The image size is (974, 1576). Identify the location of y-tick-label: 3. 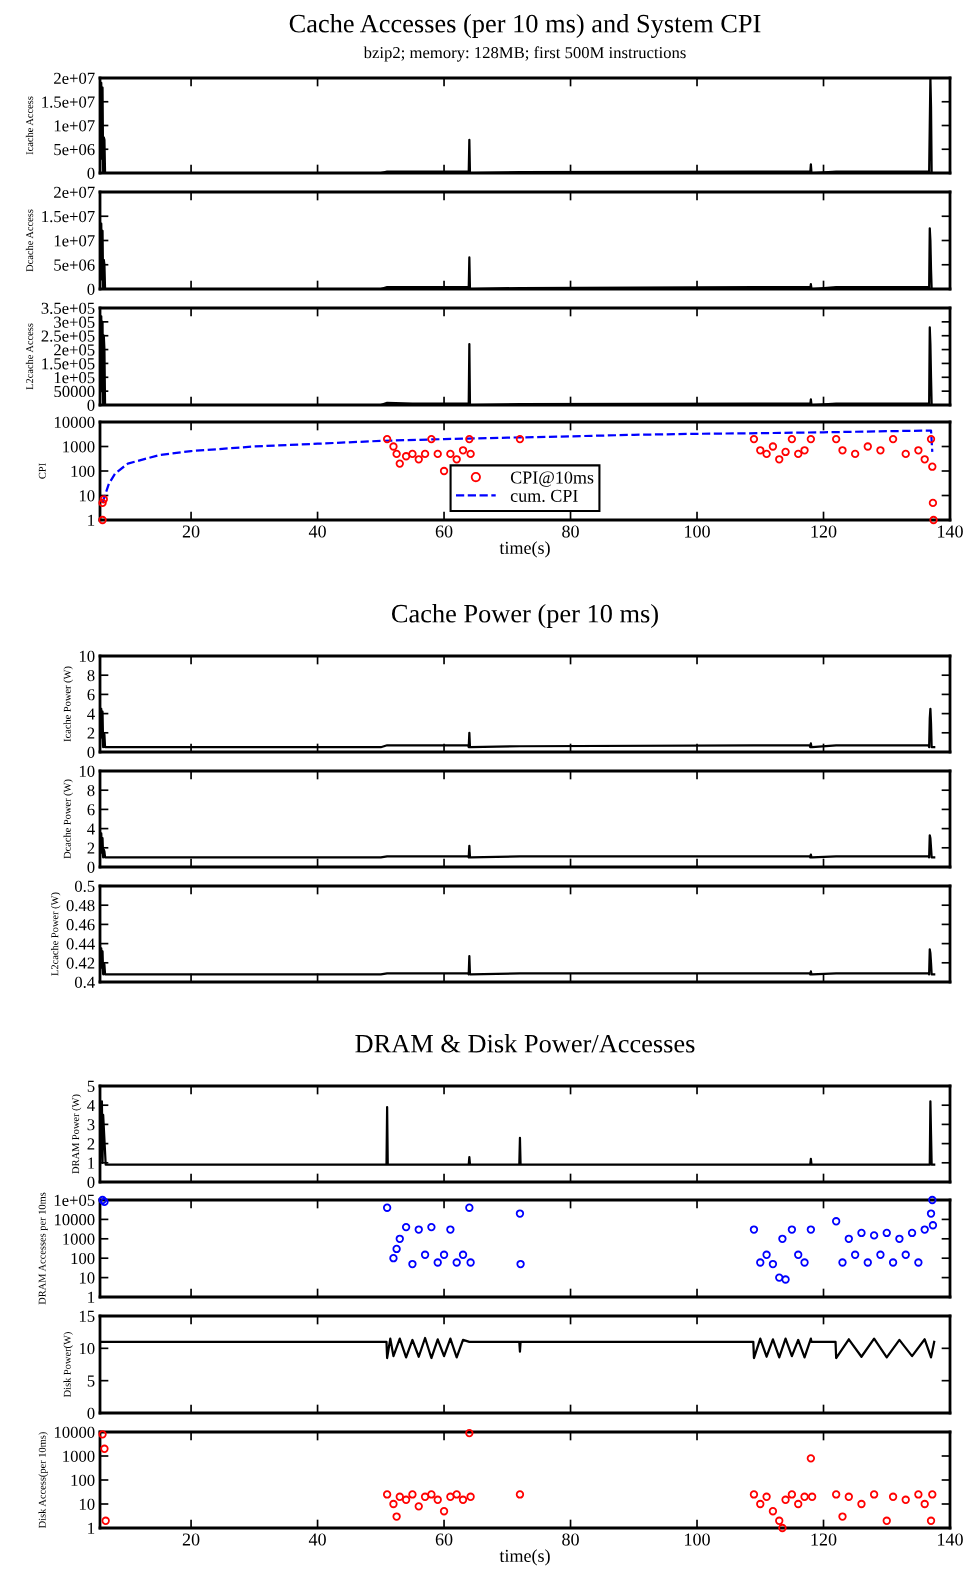
(91, 1125).